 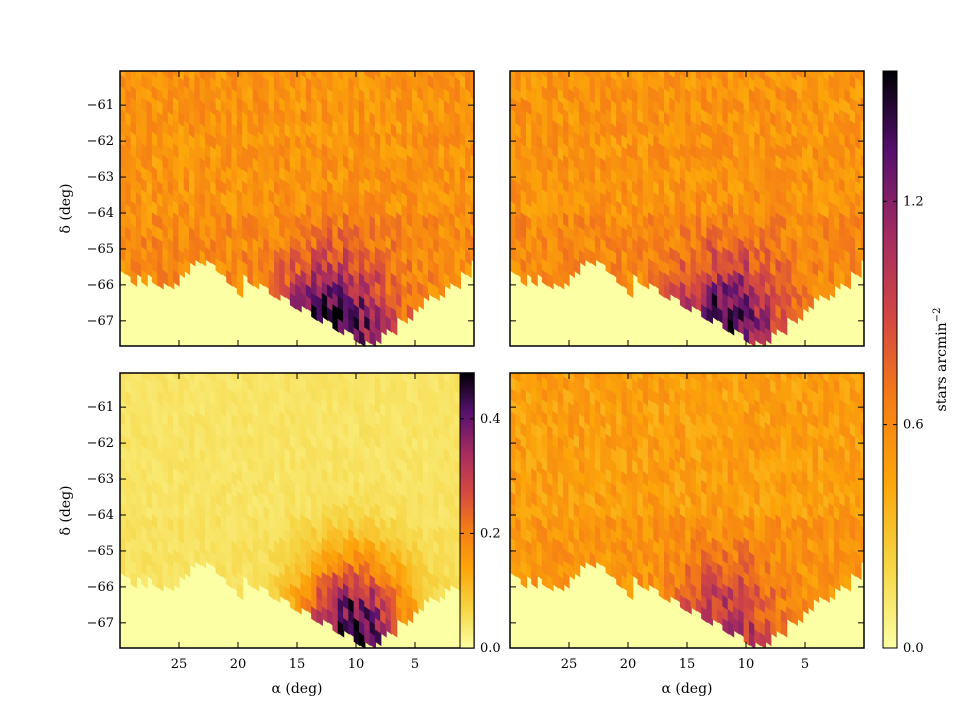 What do you see at coordinates (467, 510) in the screenshot?
I see `inset-colorbar-gradient` at bounding box center [467, 510].